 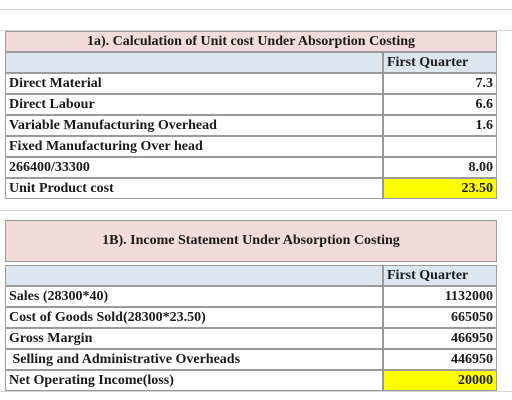 I want to click on row-label: Cost of Goods Sold(28300*23.50), so click(x=194, y=317).